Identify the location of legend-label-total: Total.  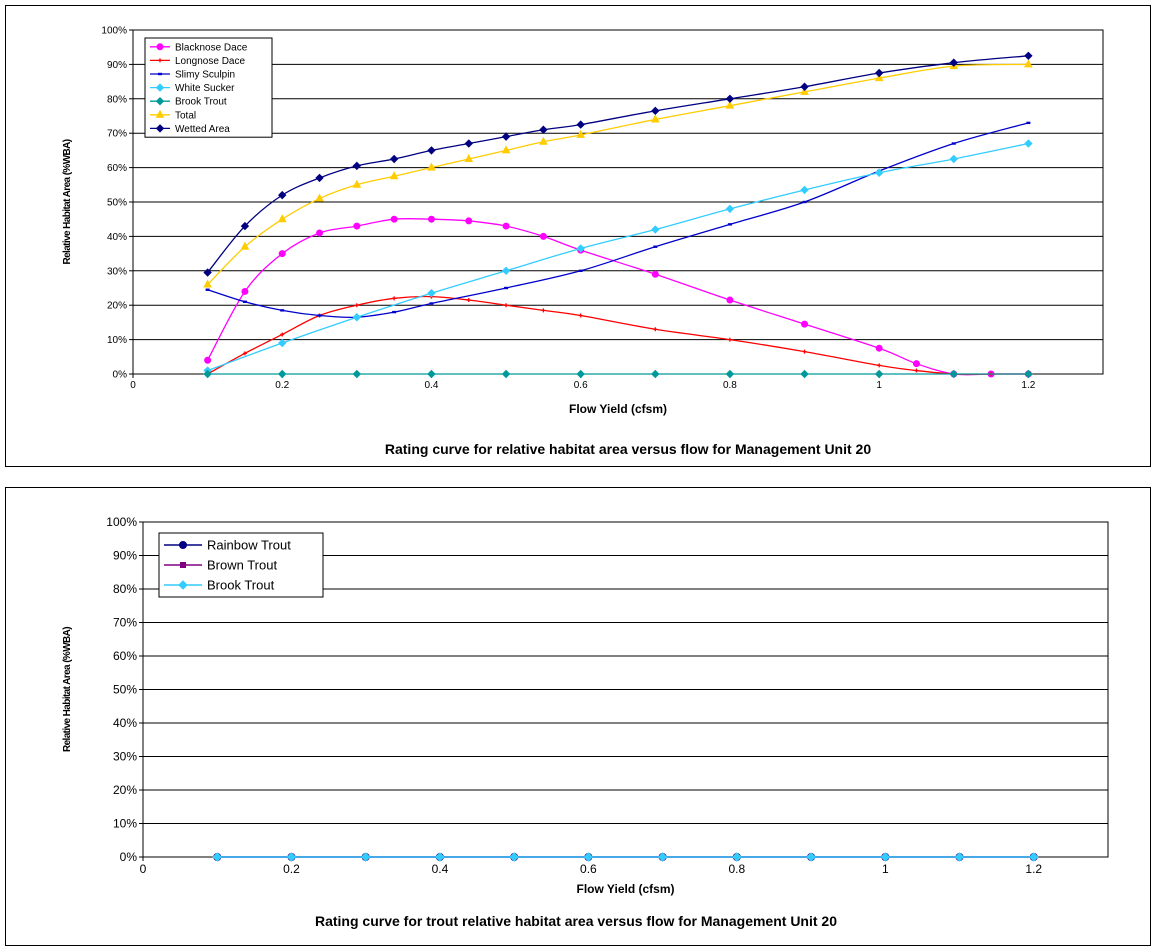
(185, 115).